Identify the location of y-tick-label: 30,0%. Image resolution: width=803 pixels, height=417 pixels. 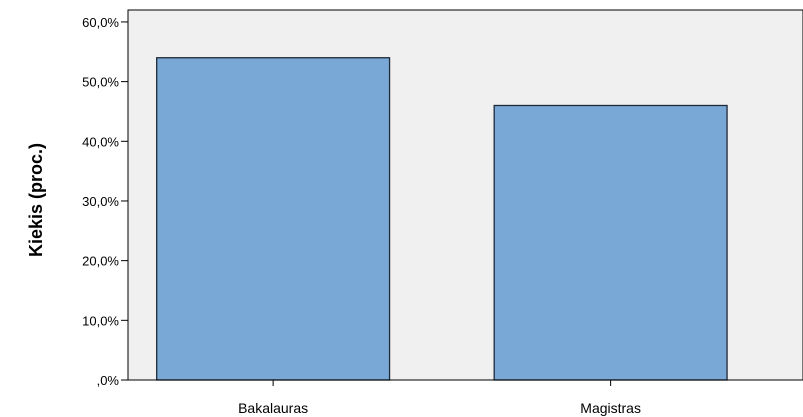
(100, 201).